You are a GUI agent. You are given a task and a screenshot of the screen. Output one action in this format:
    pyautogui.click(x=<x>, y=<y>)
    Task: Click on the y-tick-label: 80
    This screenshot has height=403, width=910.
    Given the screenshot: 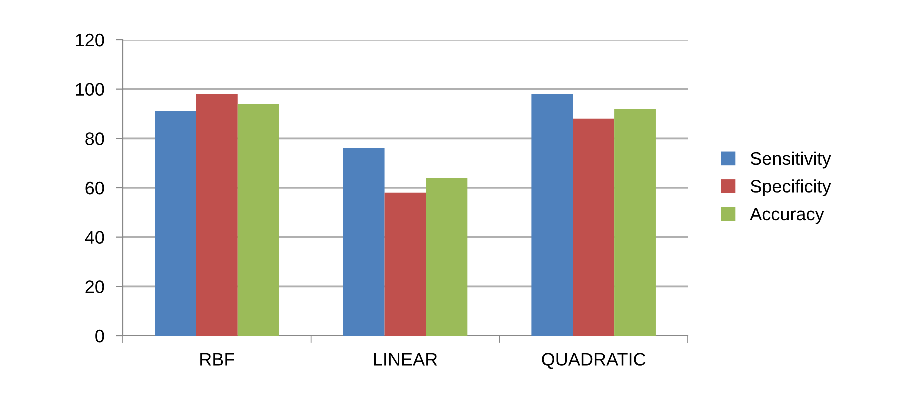 What is the action you would take?
    pyautogui.click(x=95, y=139)
    